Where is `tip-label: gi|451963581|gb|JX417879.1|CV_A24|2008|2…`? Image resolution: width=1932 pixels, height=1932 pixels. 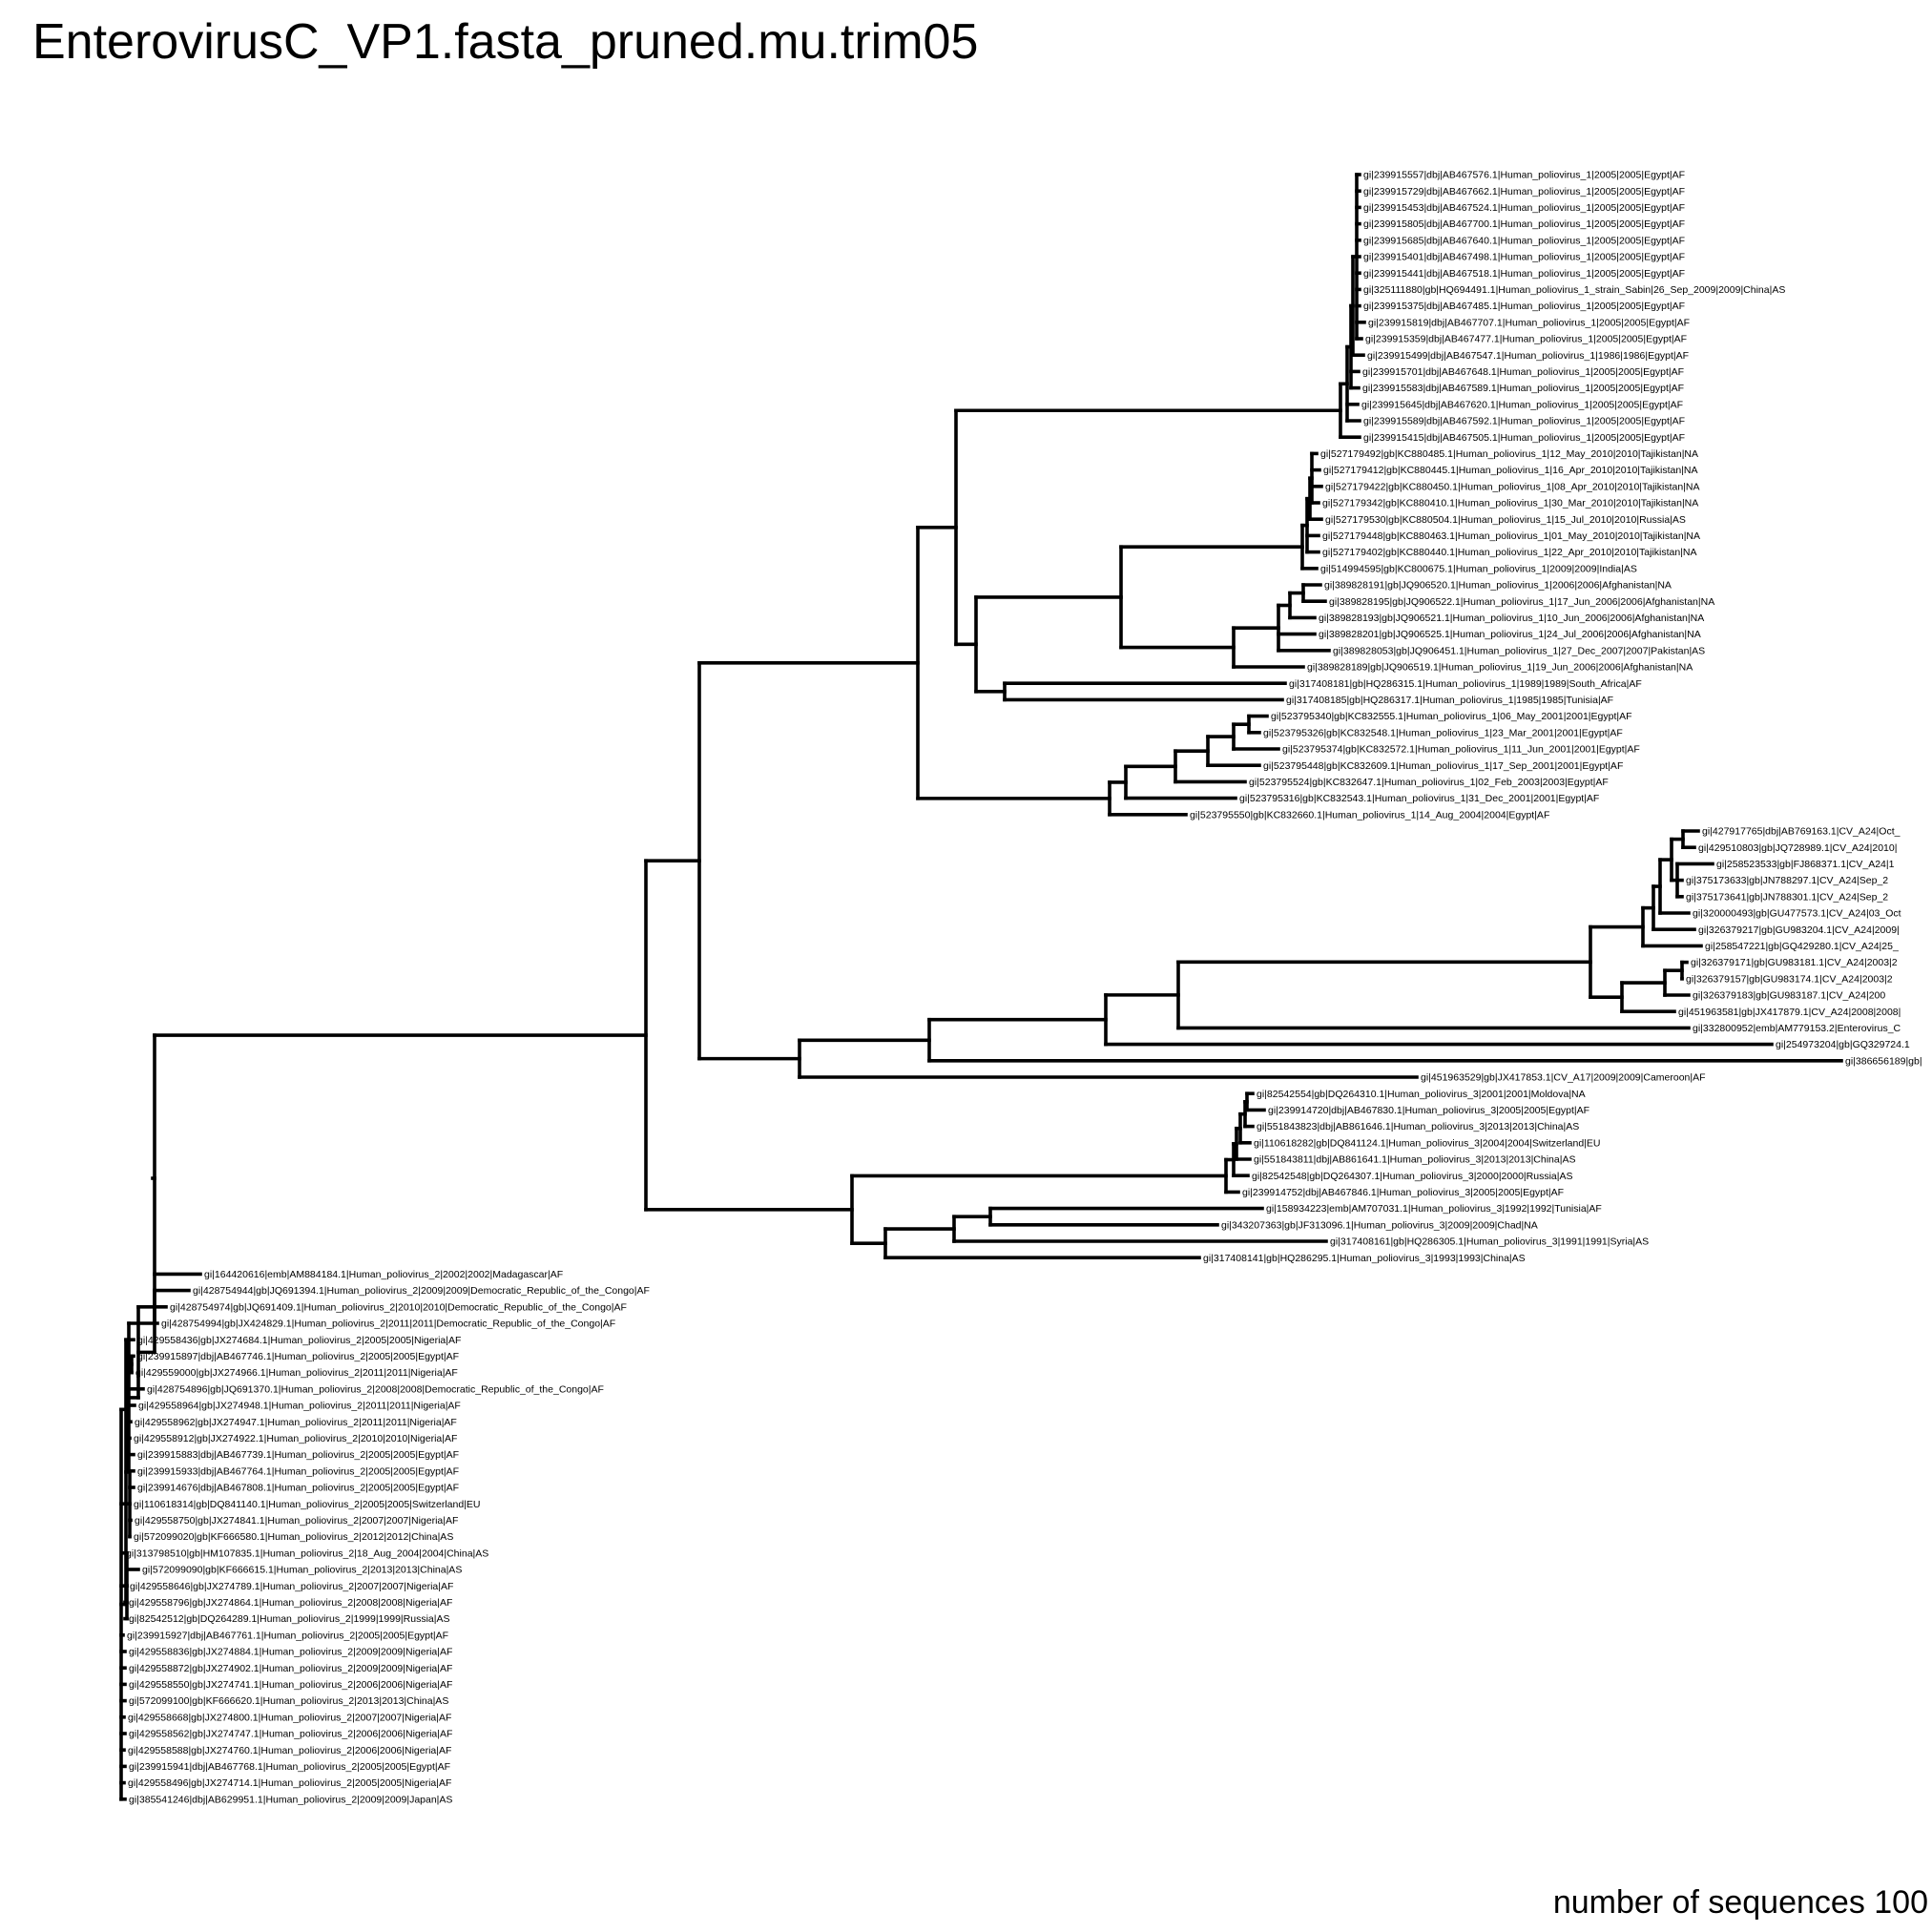
tip-label: gi|451963581|gb|JX417879.1|CV_A24|2008|2… is located at coordinates (1789, 1012).